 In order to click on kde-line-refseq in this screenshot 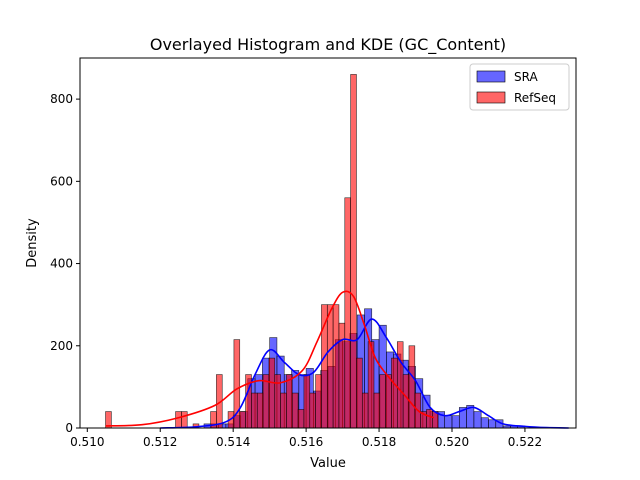, I will do `click(270, 358)`.